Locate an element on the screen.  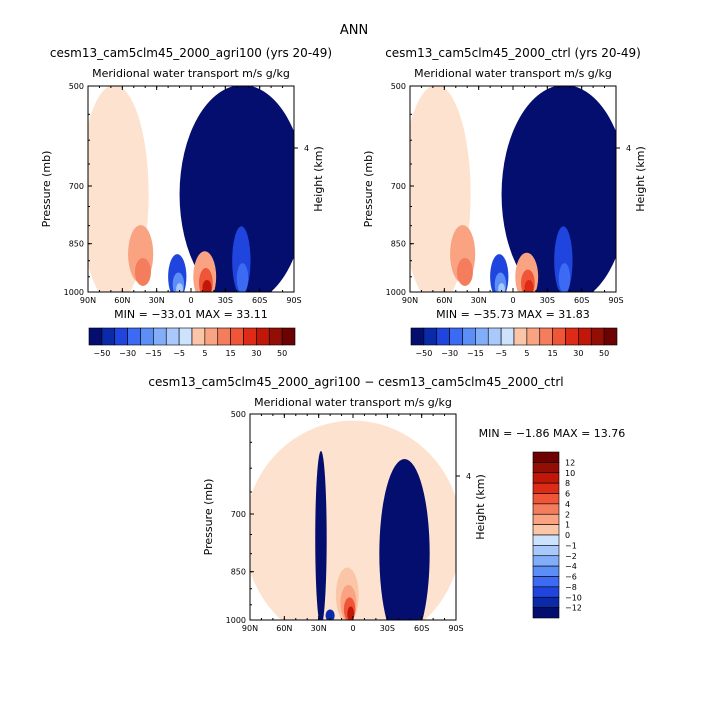
figure-title: ANN is located at coordinates (354, 30).